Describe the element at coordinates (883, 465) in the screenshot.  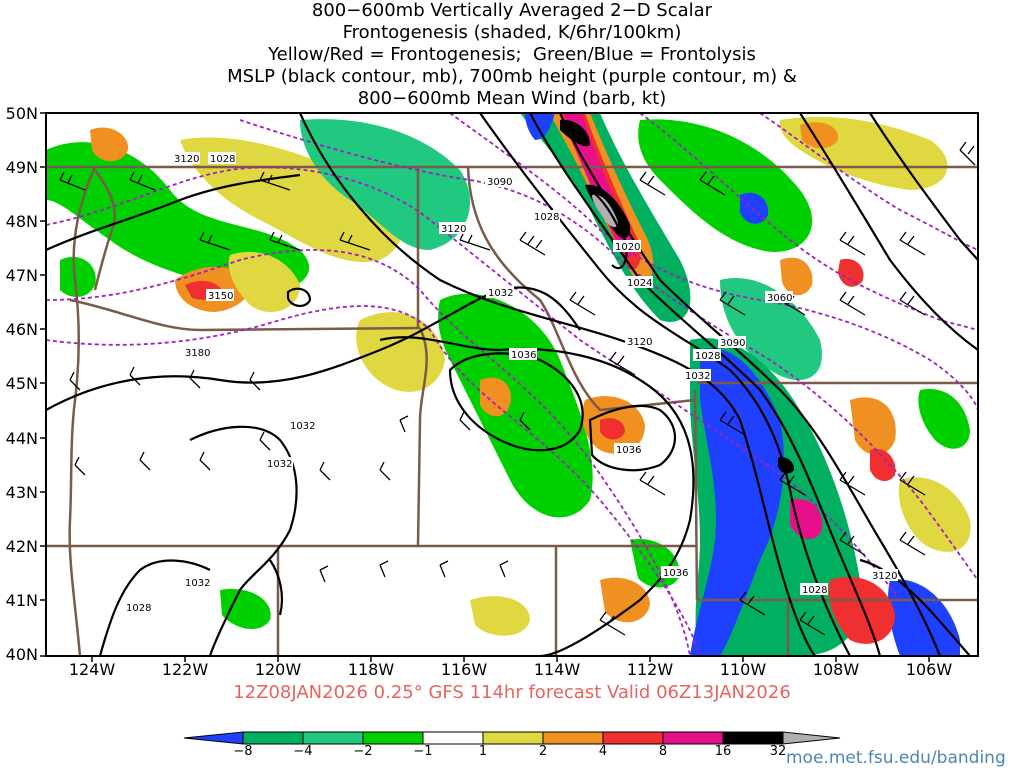
I see `shade-red-se2` at that location.